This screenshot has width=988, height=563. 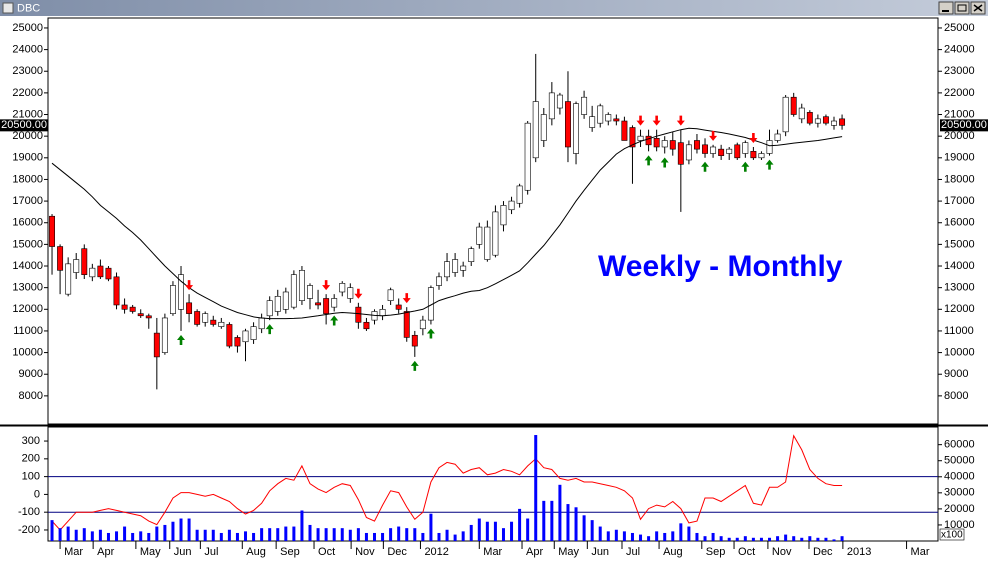 What do you see at coordinates (27, 223) in the screenshot?
I see `y-tick-label: 16000` at bounding box center [27, 223].